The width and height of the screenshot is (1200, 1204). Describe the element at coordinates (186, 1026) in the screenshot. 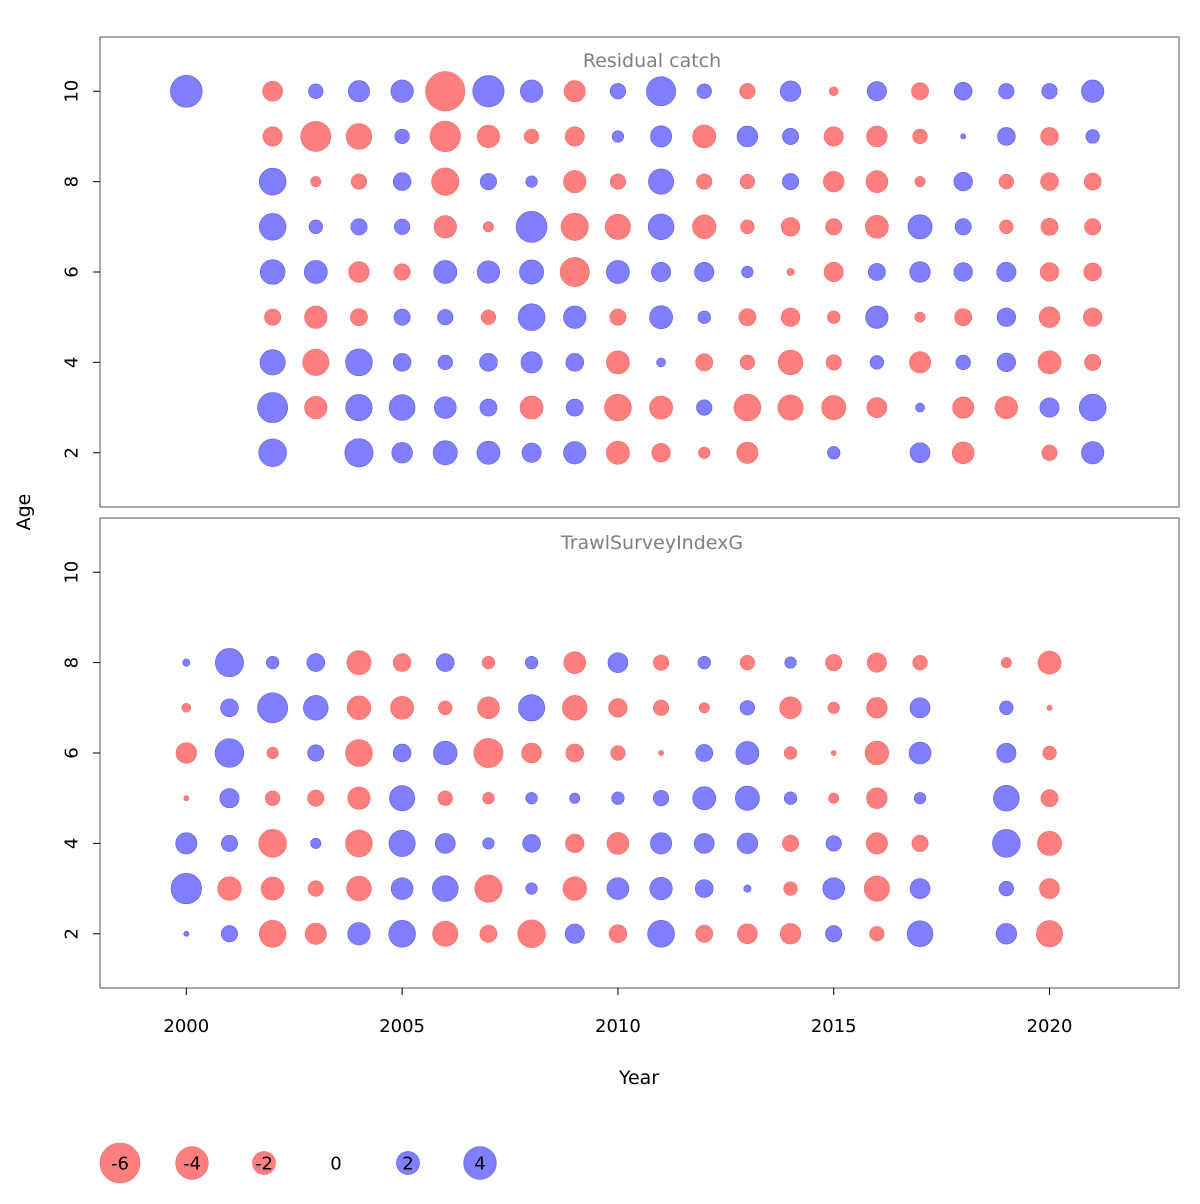

I see `x-tick-label: 2000` at that location.